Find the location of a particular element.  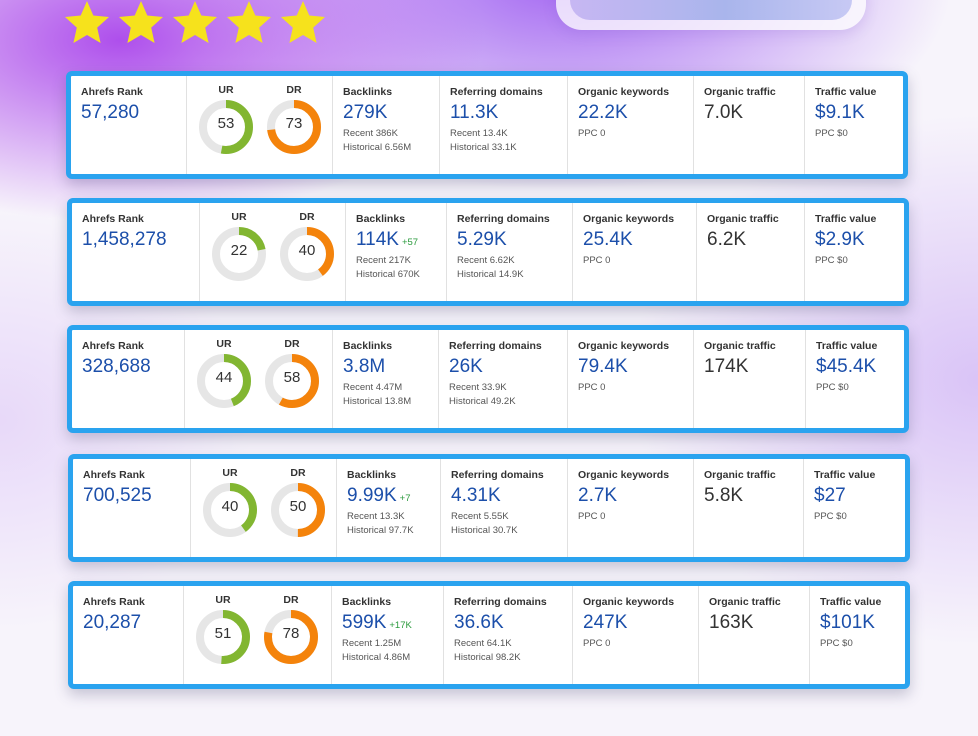

ahrefs-rank-value: 57,280 is located at coordinates (110, 112).